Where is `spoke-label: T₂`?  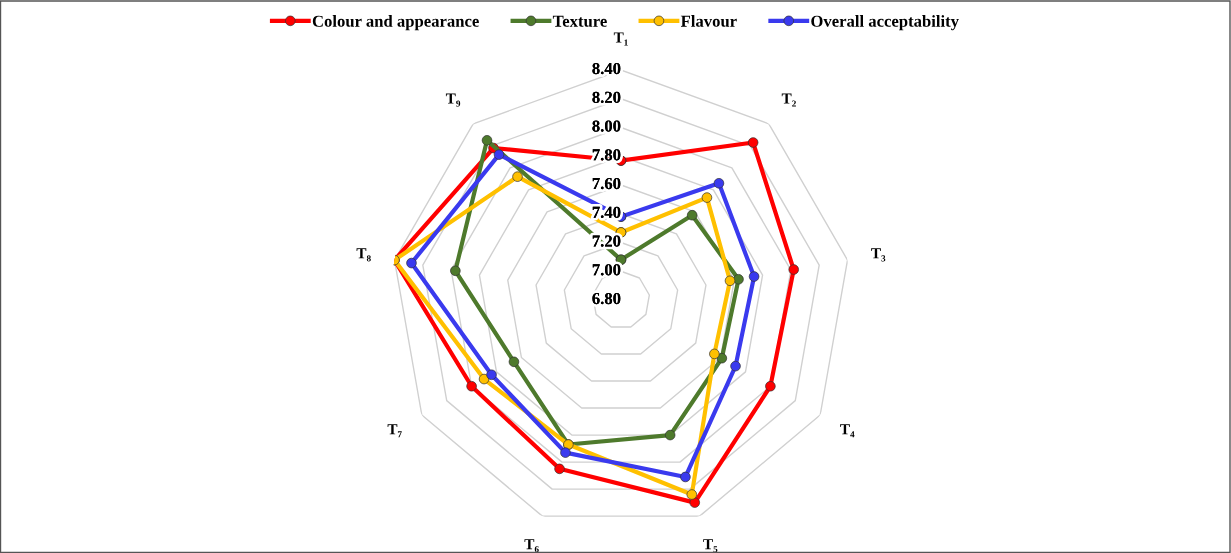 spoke-label: T₂ is located at coordinates (788, 100).